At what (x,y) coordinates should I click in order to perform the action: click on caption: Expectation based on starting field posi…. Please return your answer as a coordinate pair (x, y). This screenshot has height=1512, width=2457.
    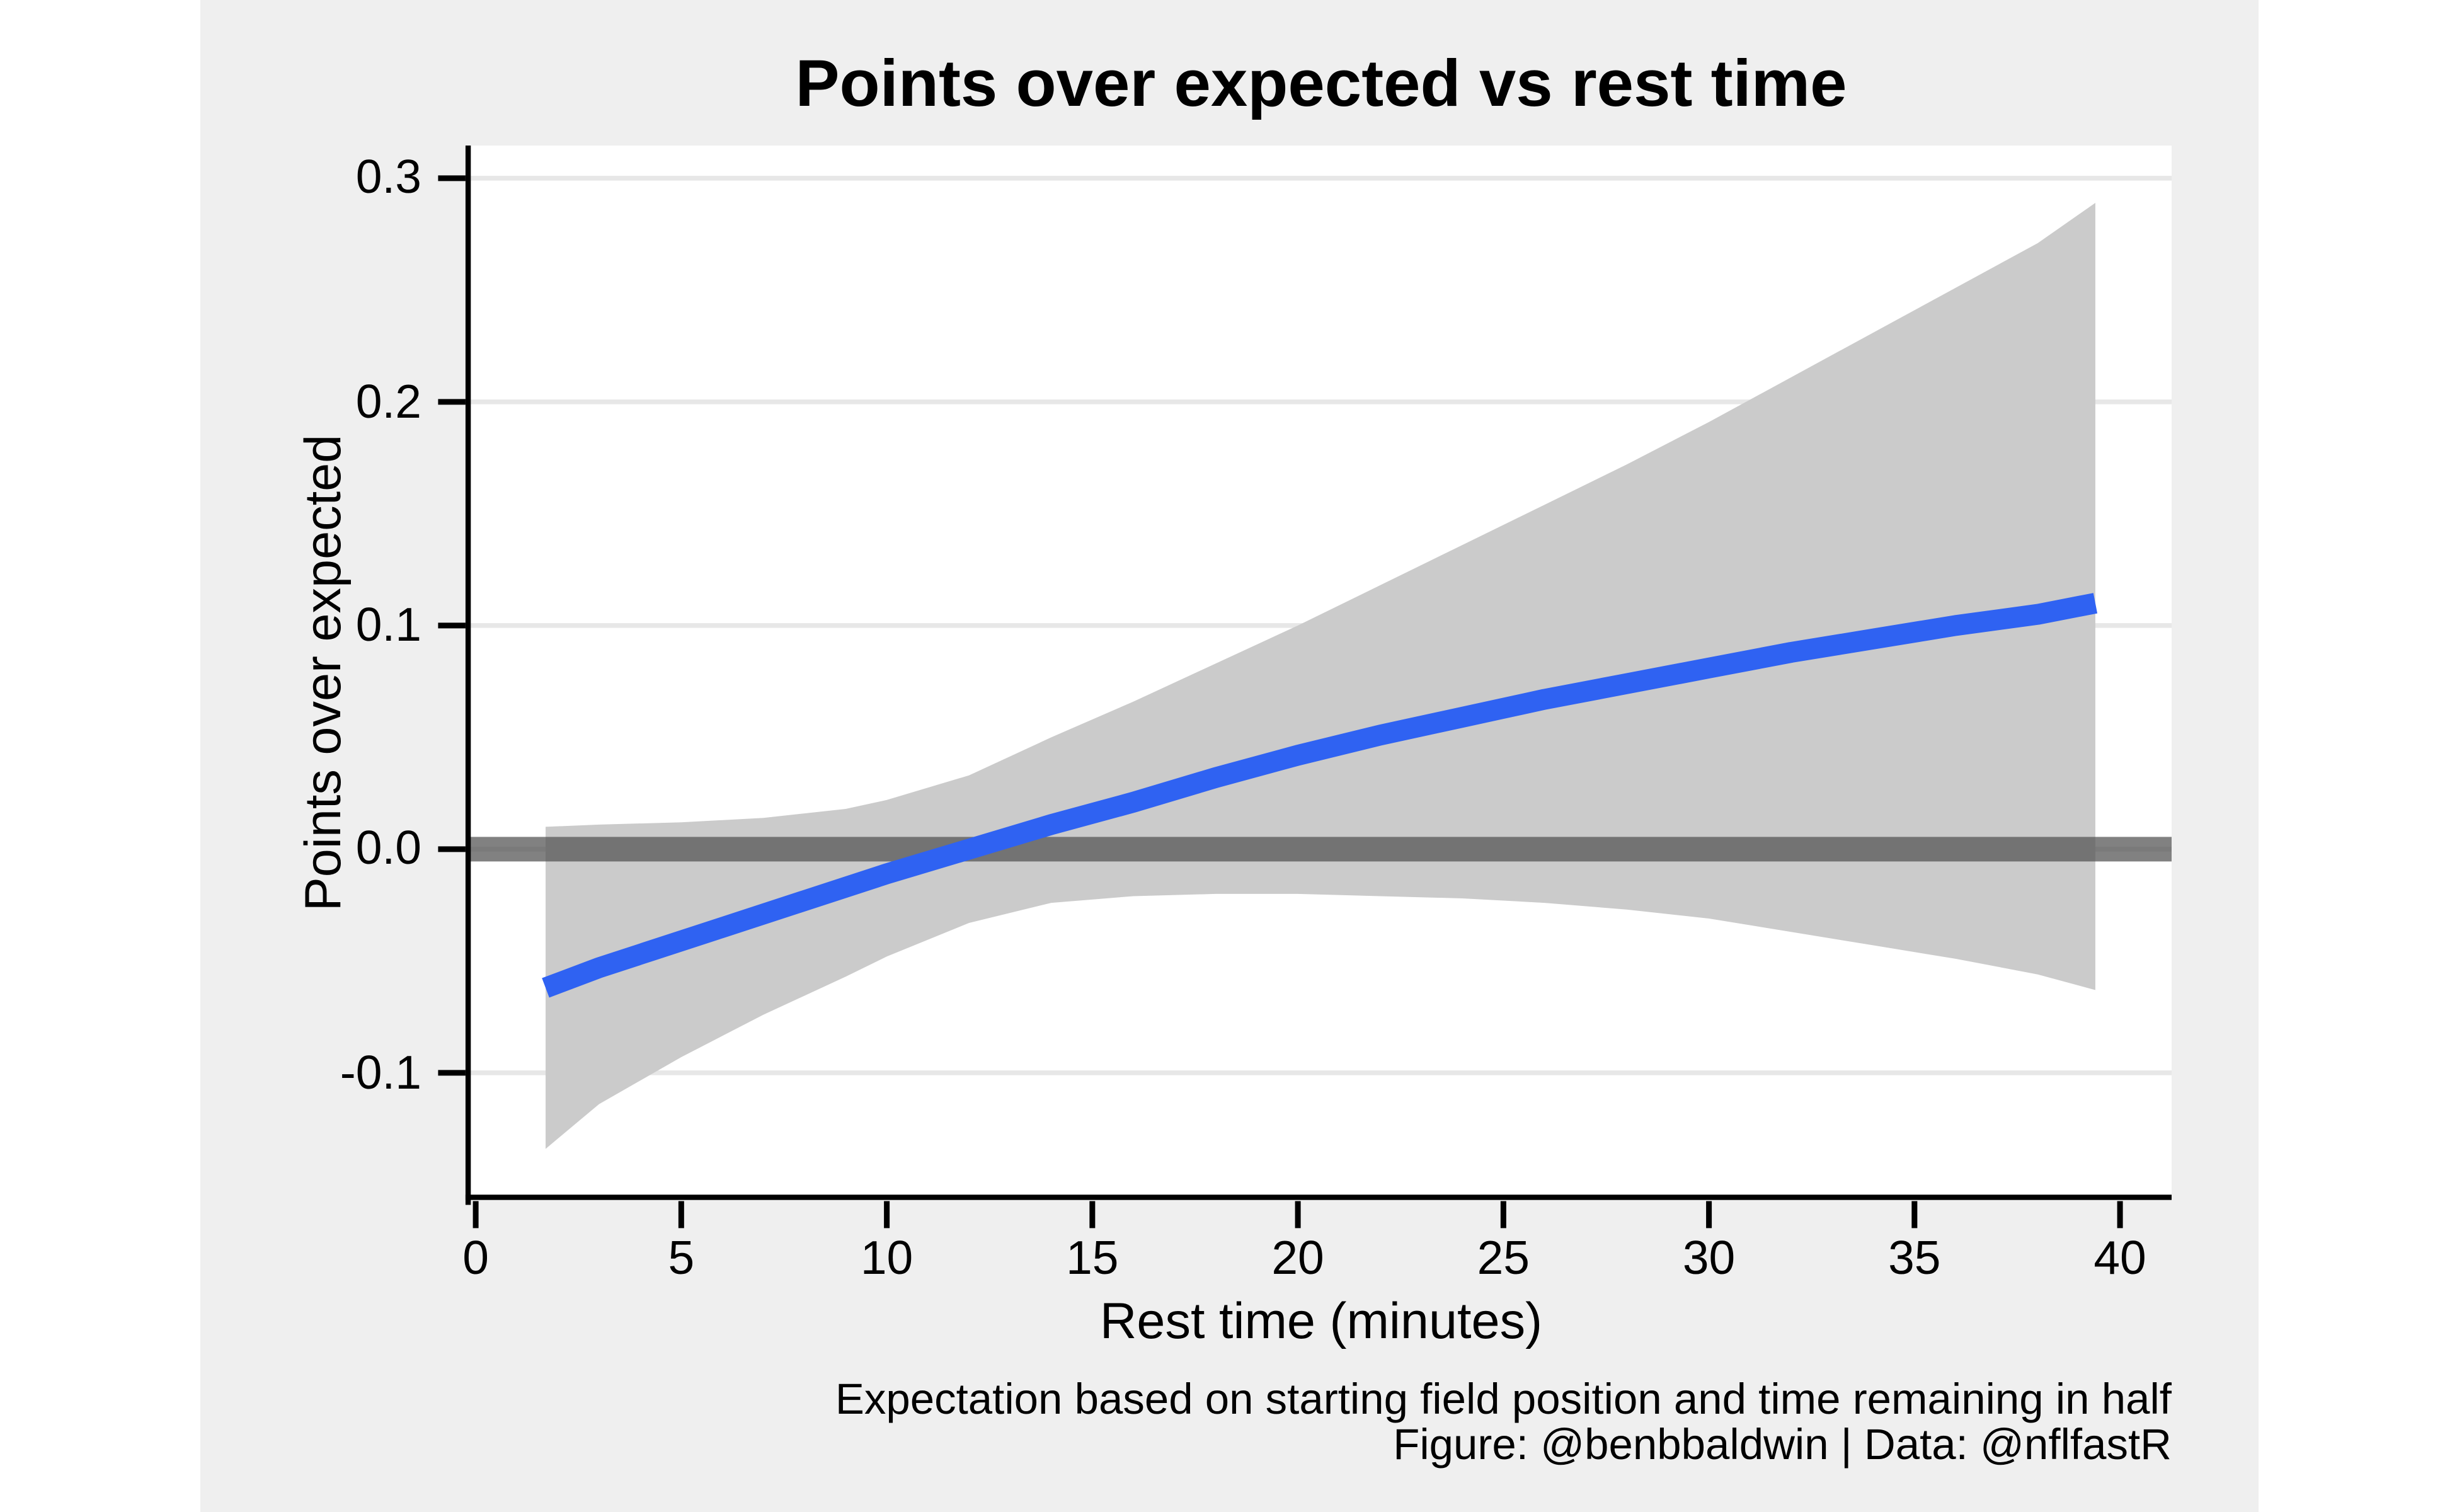
    Looking at the image, I should click on (1186, 1421).